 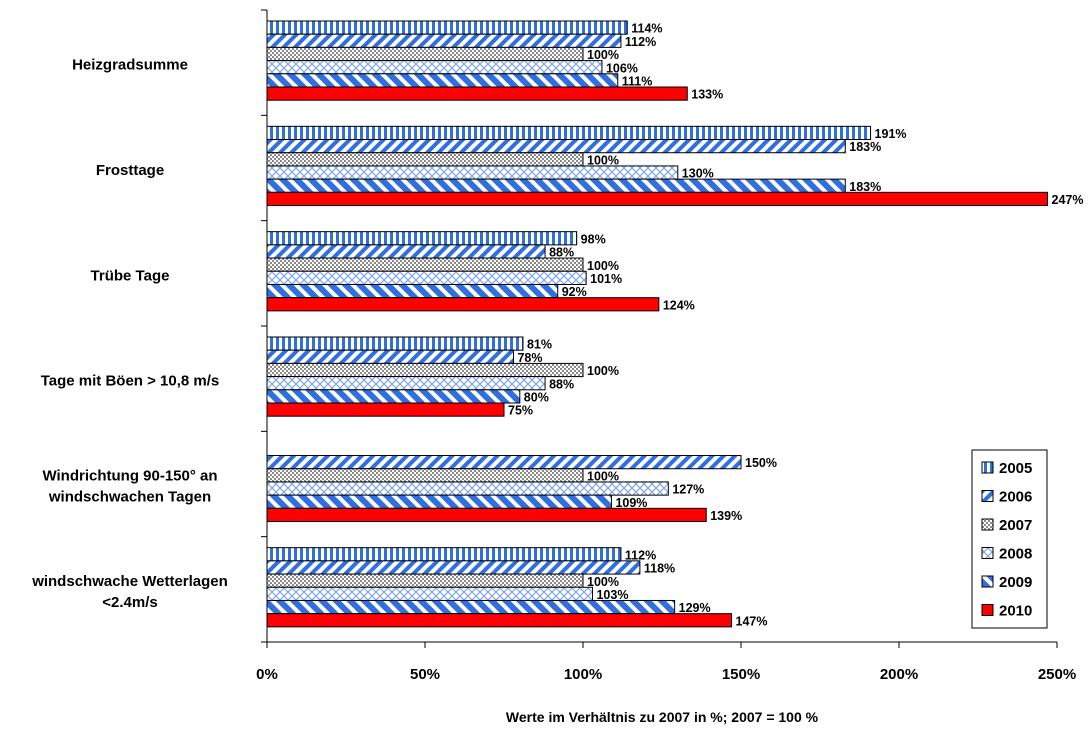 I want to click on data-label: 247%, so click(x=1068, y=200).